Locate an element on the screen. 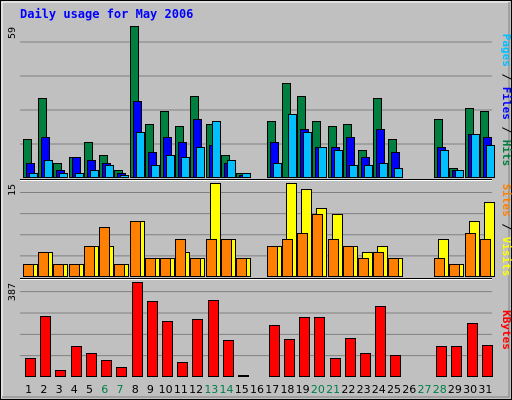 This screenshot has height=400, width=512. hits-legend-part: Hits is located at coordinates (506, 153).